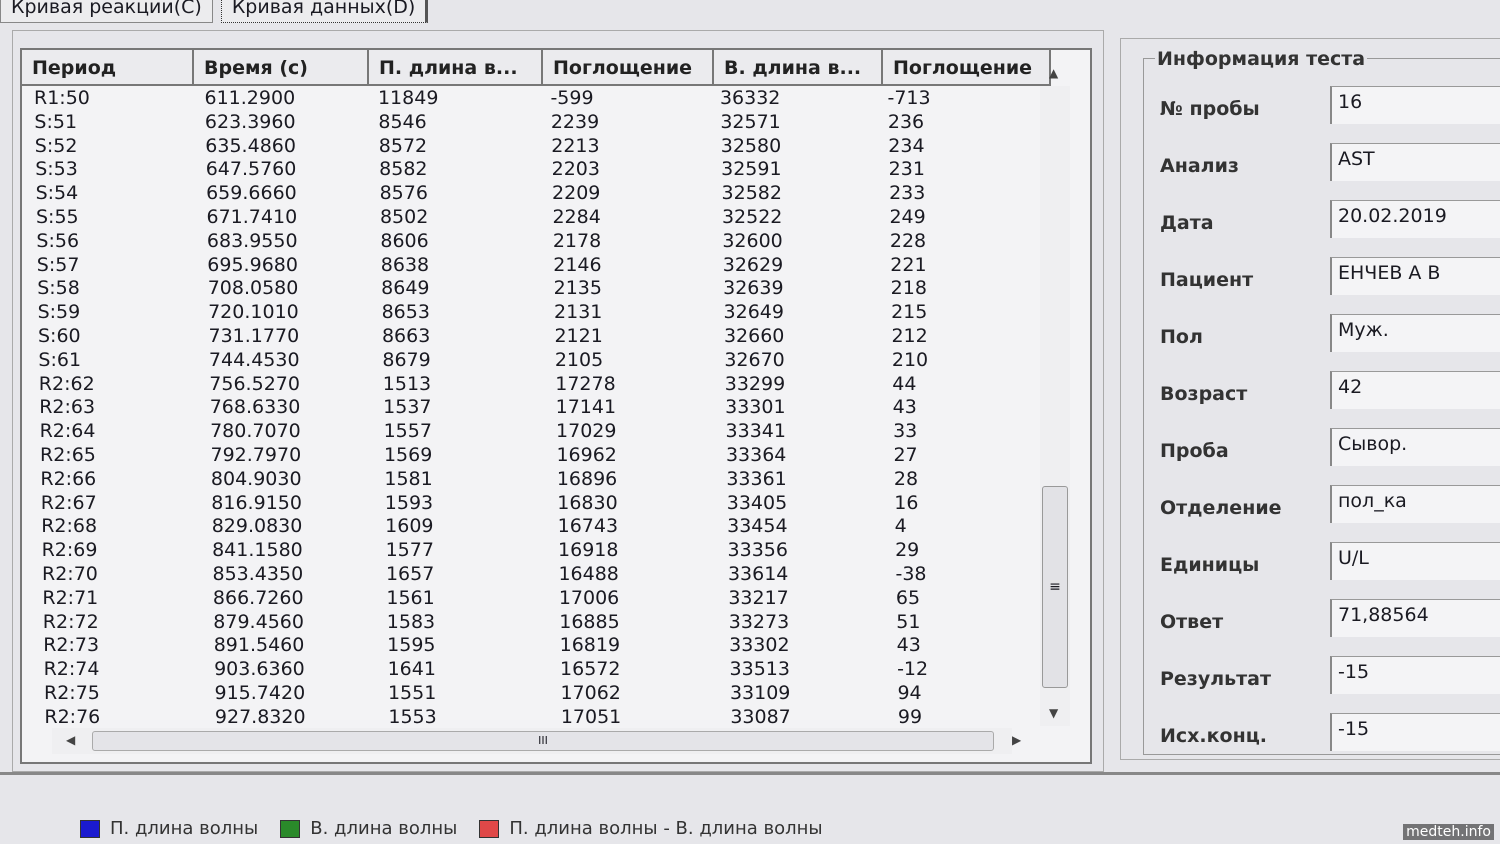 This screenshot has height=844, width=1500. What do you see at coordinates (1415, 447) in the screenshot?
I see `field-value: Сывор.` at bounding box center [1415, 447].